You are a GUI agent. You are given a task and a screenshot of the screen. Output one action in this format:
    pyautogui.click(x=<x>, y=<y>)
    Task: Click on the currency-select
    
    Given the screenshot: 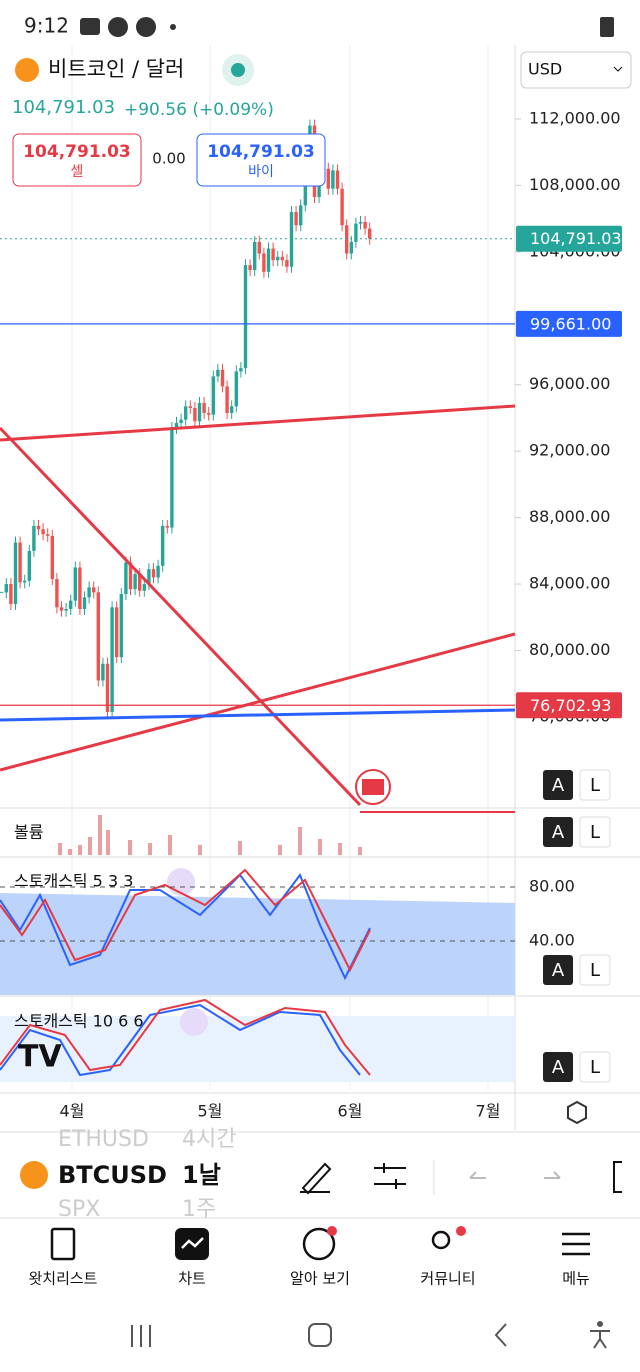 What is the action you would take?
    pyautogui.click(x=576, y=70)
    